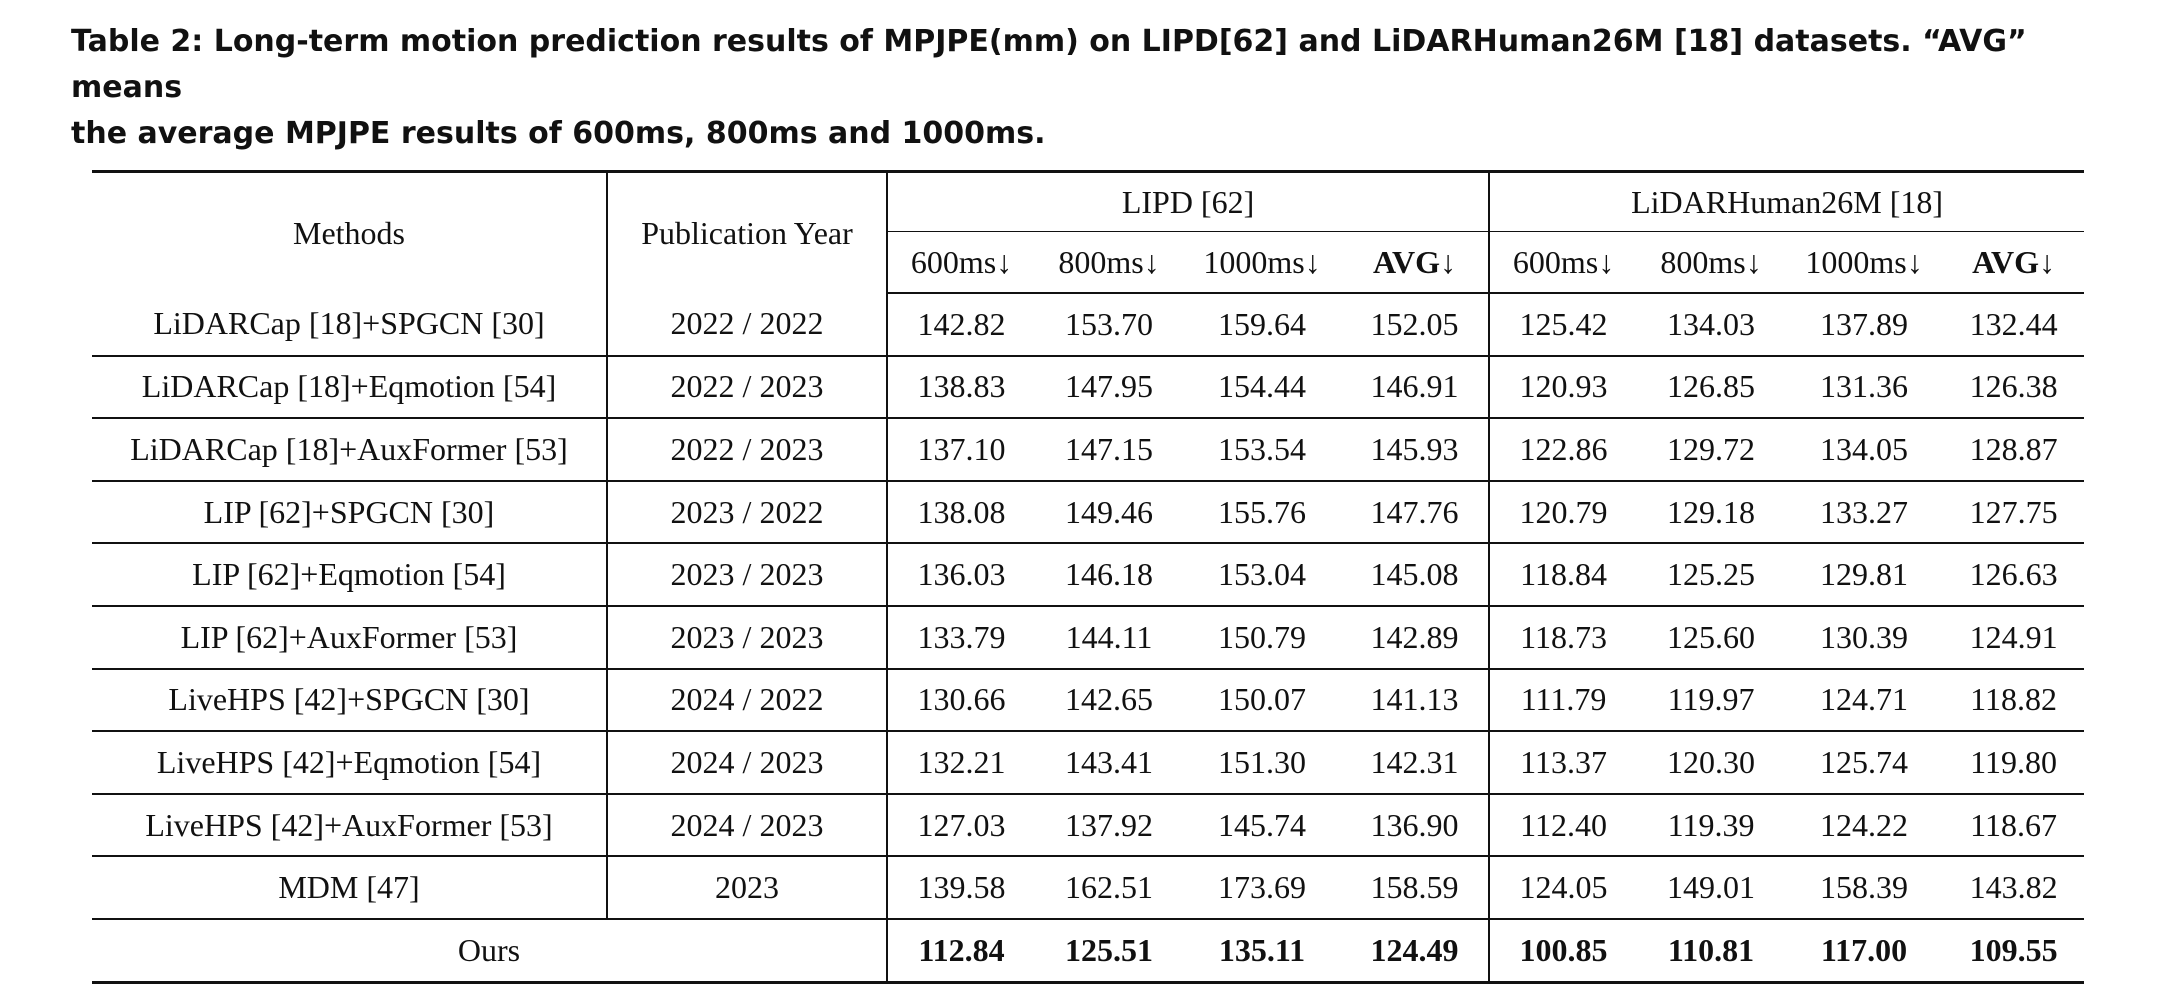 The height and width of the screenshot is (984, 2170). What do you see at coordinates (1109, 763) in the screenshot?
I see `value-cell: 143.41` at bounding box center [1109, 763].